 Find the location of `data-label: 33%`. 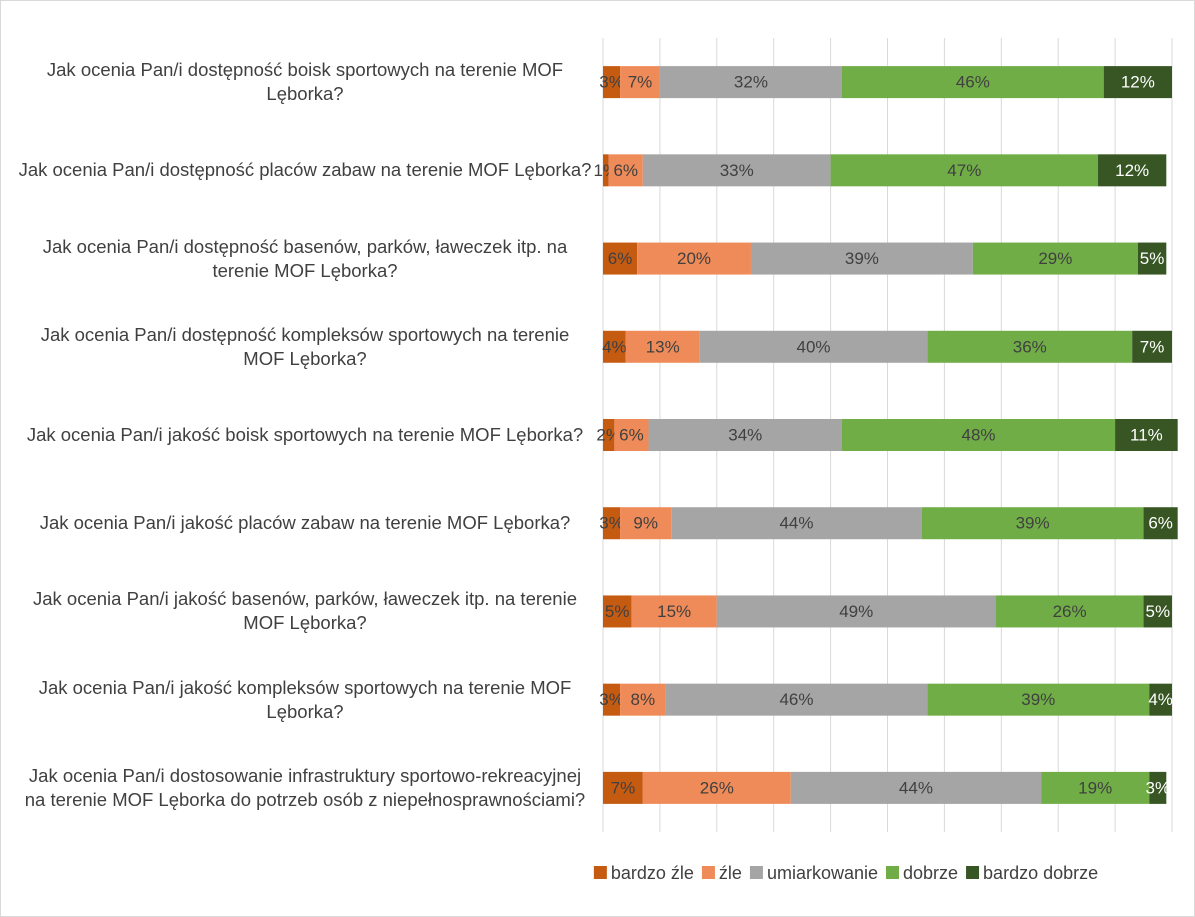

data-label: 33% is located at coordinates (737, 170).